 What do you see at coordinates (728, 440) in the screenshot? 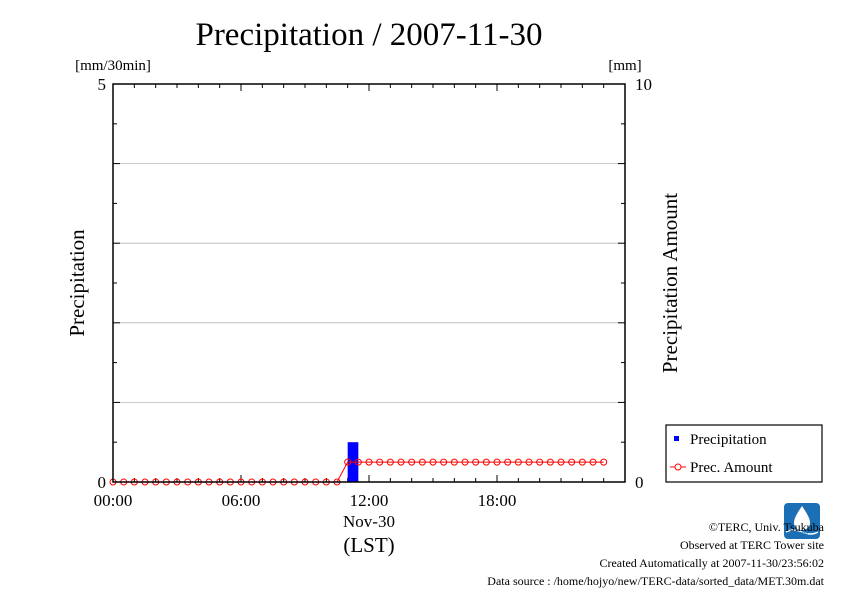
I see `legend-label-precipitation: Precipitation` at bounding box center [728, 440].